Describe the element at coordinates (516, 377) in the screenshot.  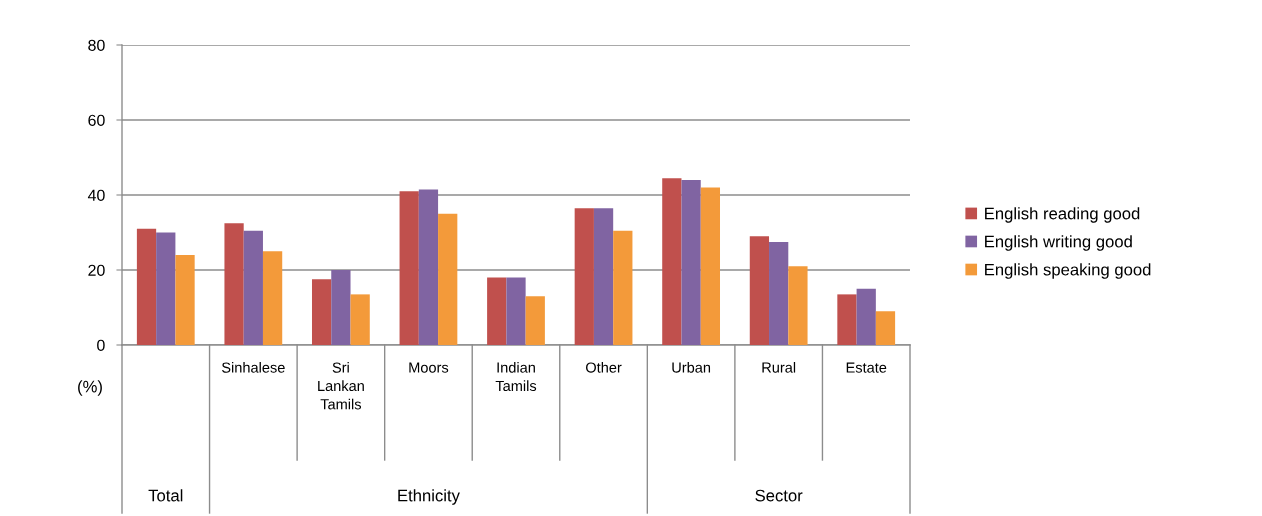
I see `x-tick-label: Indian Tamils` at that location.